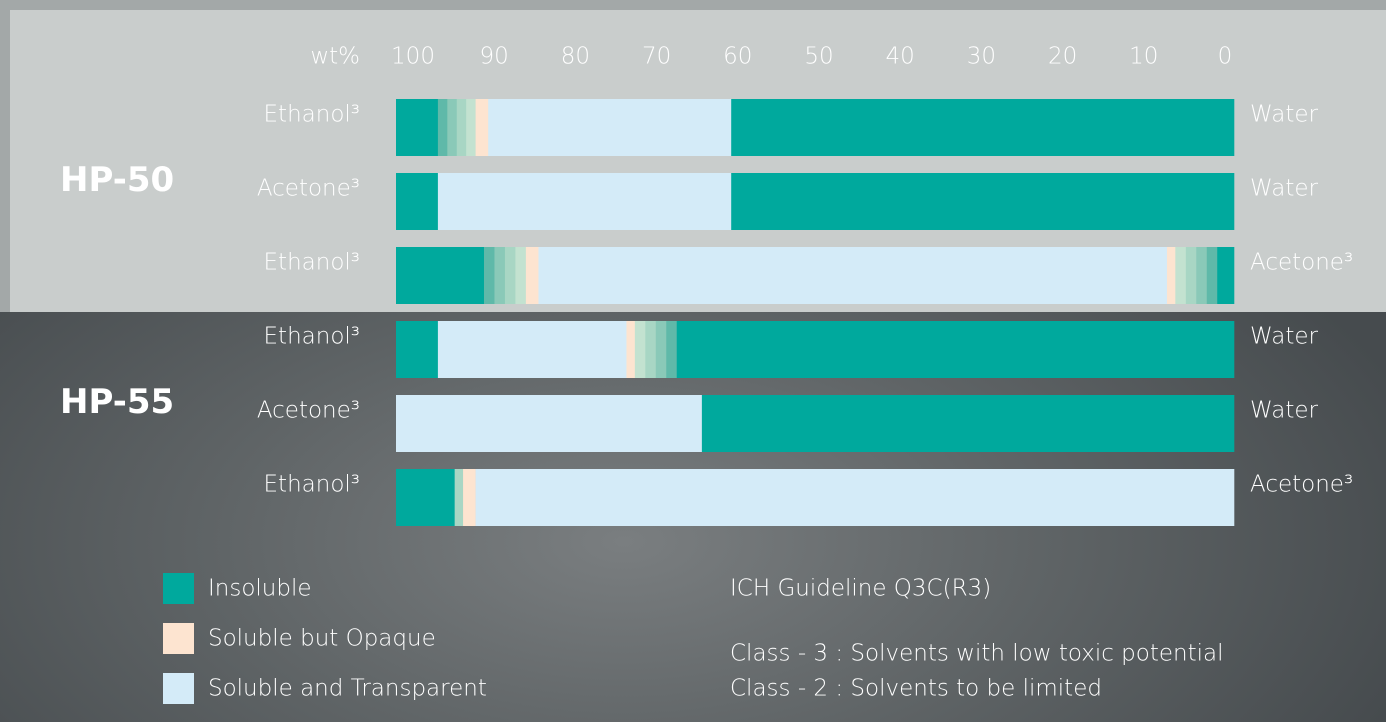 Image resolution: width=1386 pixels, height=722 pixels. Describe the element at coordinates (860, 589) in the screenshot. I see `note: ICH Guideline Q3C(R3)` at that location.